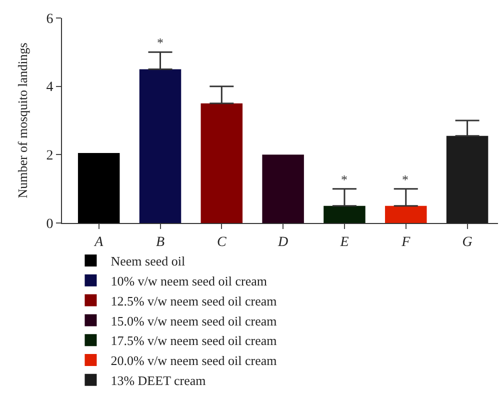 The width and height of the screenshot is (502, 400). What do you see at coordinates (50, 19) in the screenshot?
I see `y-tick-label: 6` at bounding box center [50, 19].